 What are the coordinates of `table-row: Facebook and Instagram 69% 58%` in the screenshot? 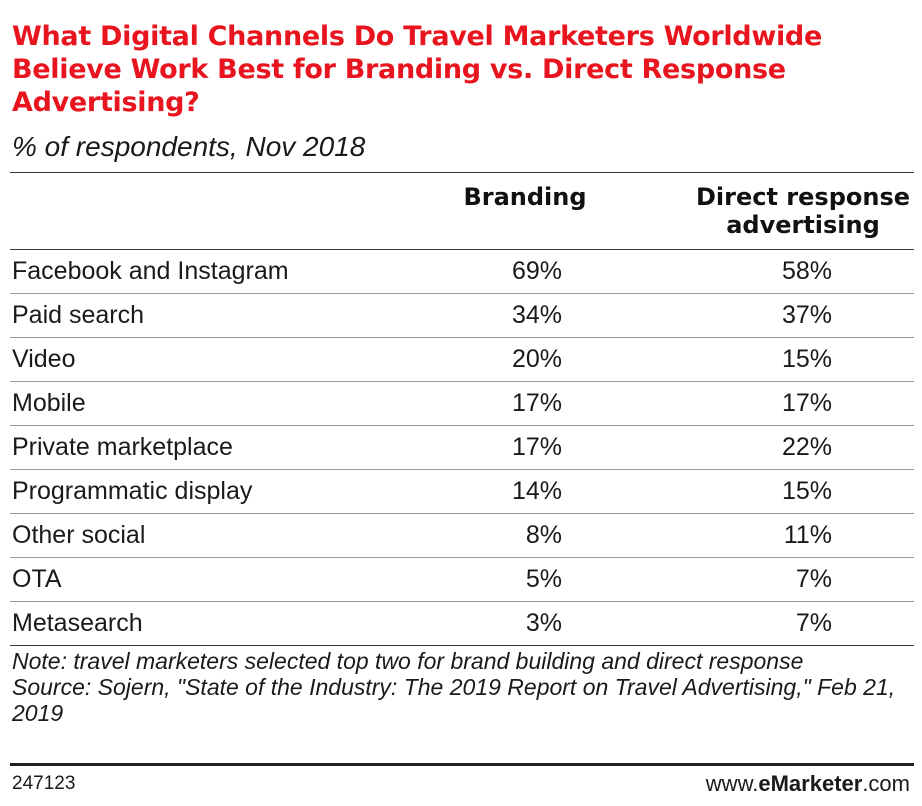 It's located at (462, 272).